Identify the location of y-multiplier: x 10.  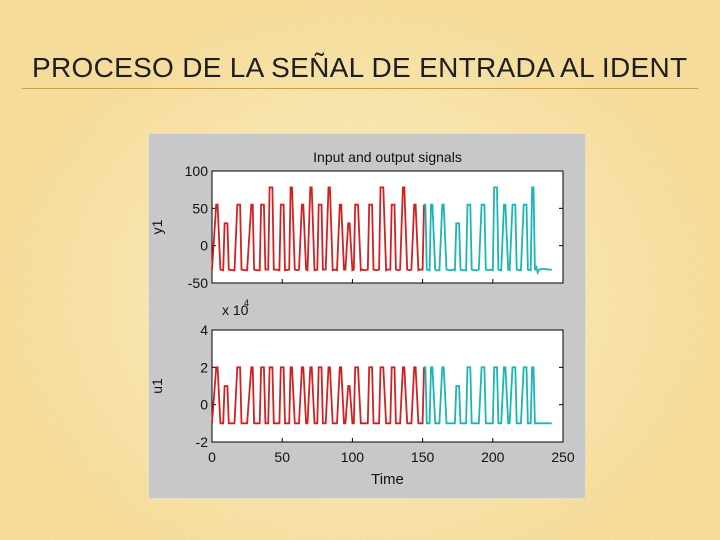
(235, 310).